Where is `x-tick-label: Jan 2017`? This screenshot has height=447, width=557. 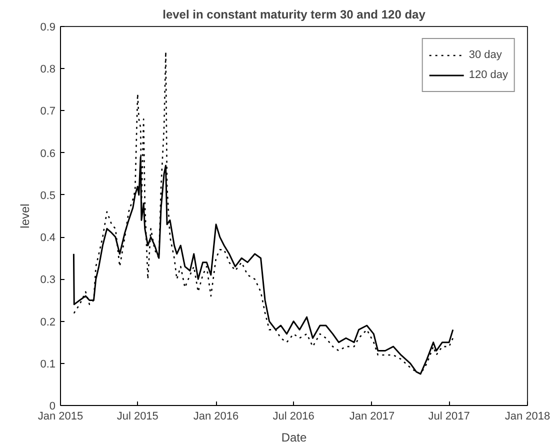 x-tick-label: Jan 2017 is located at coordinates (372, 416).